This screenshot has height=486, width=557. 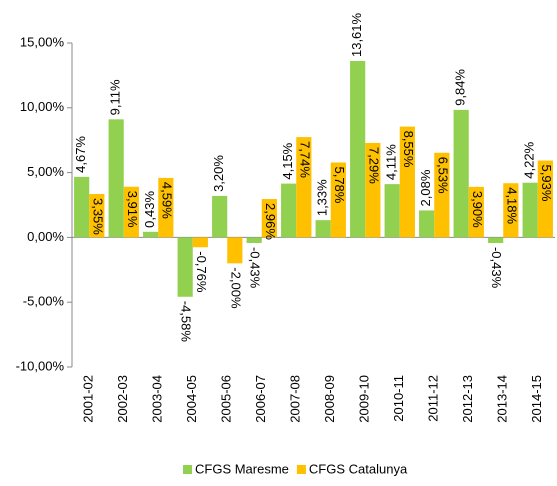 What do you see at coordinates (358, 468) in the screenshot?
I see `legend-label: CFGS Catalunya` at bounding box center [358, 468].